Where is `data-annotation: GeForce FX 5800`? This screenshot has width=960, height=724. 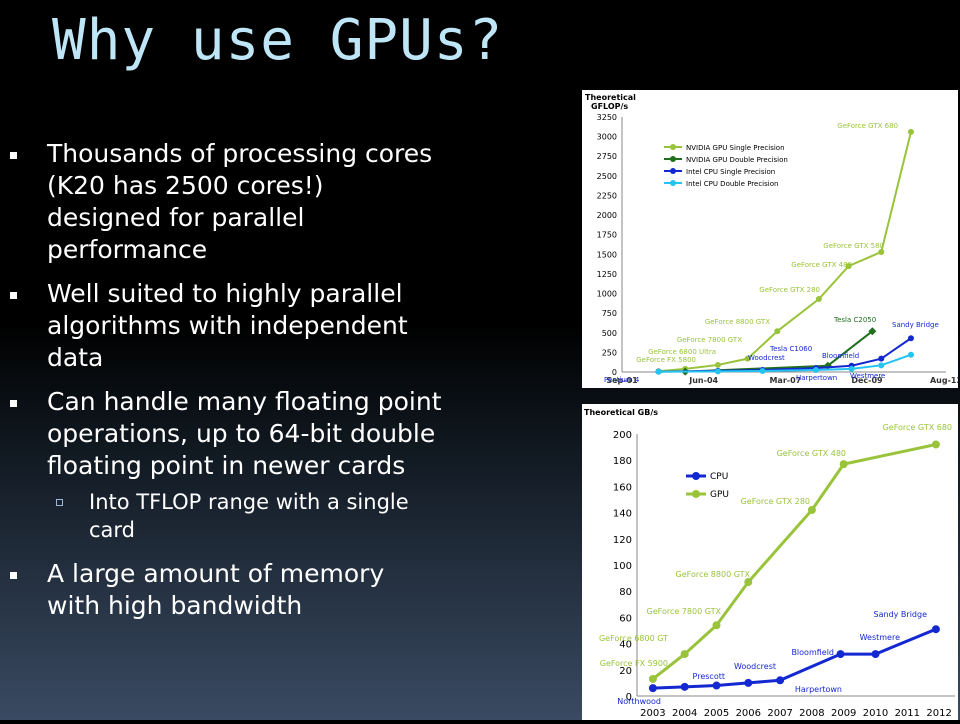
data-annotation: GeForce FX 5800 is located at coordinates (666, 360).